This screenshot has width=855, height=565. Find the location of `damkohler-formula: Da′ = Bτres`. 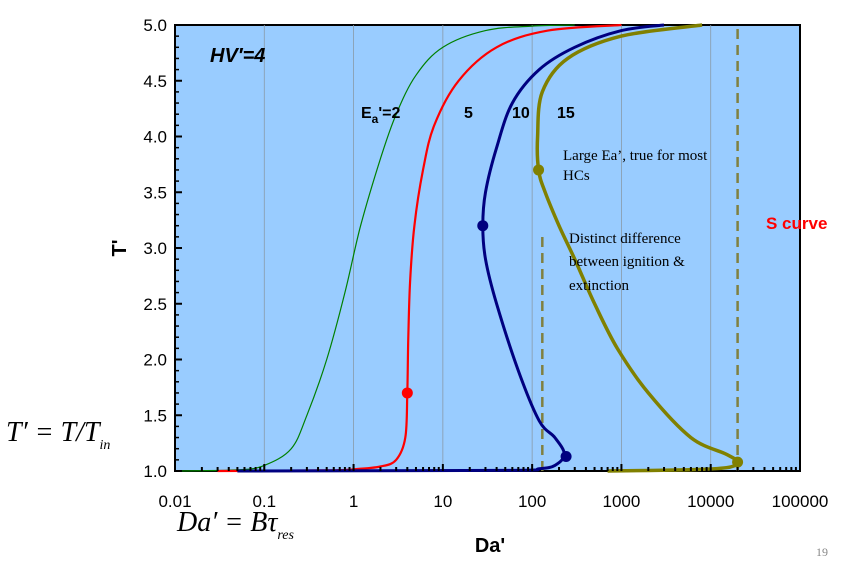

damkohler-formula: Da′ = Bτres is located at coordinates (235, 525).